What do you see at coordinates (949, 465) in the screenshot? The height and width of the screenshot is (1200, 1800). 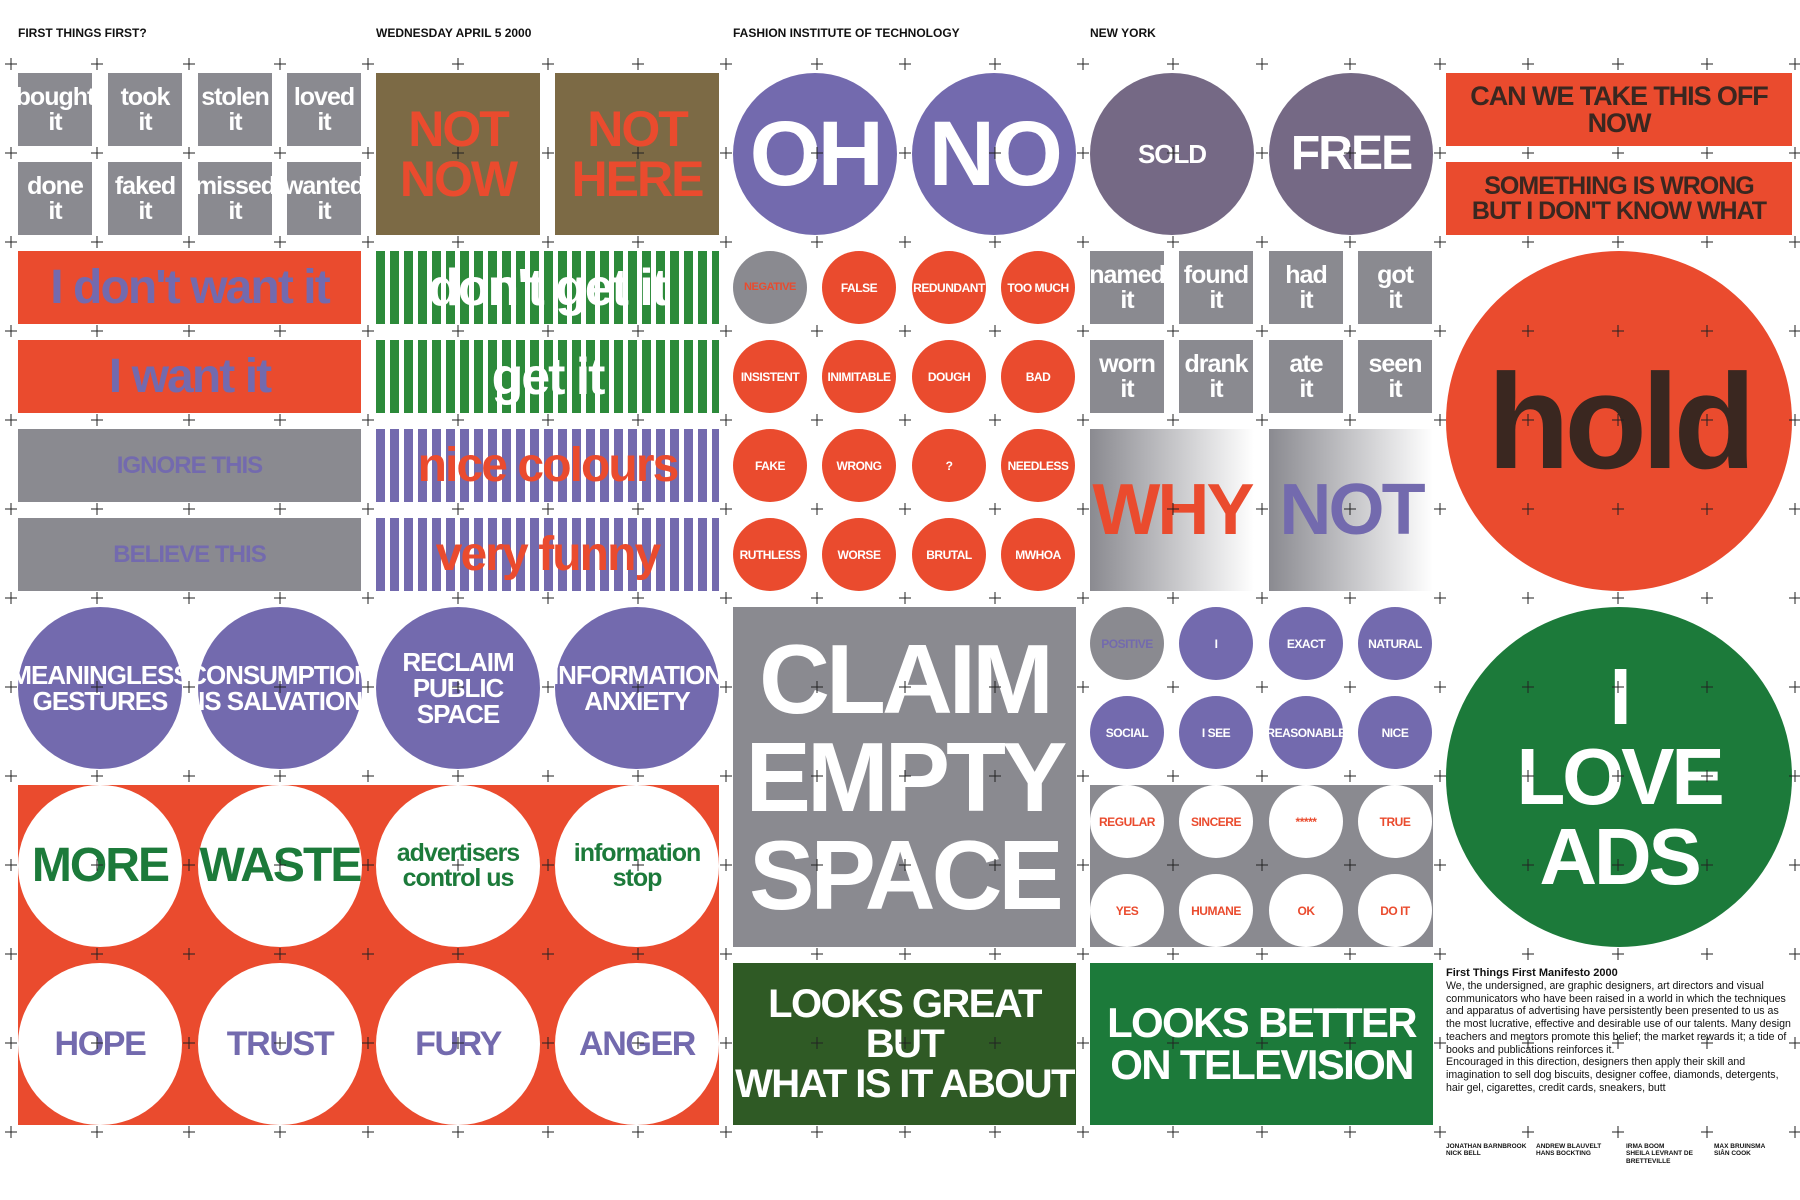 I see `question-mark-circle: ?` at bounding box center [949, 465].